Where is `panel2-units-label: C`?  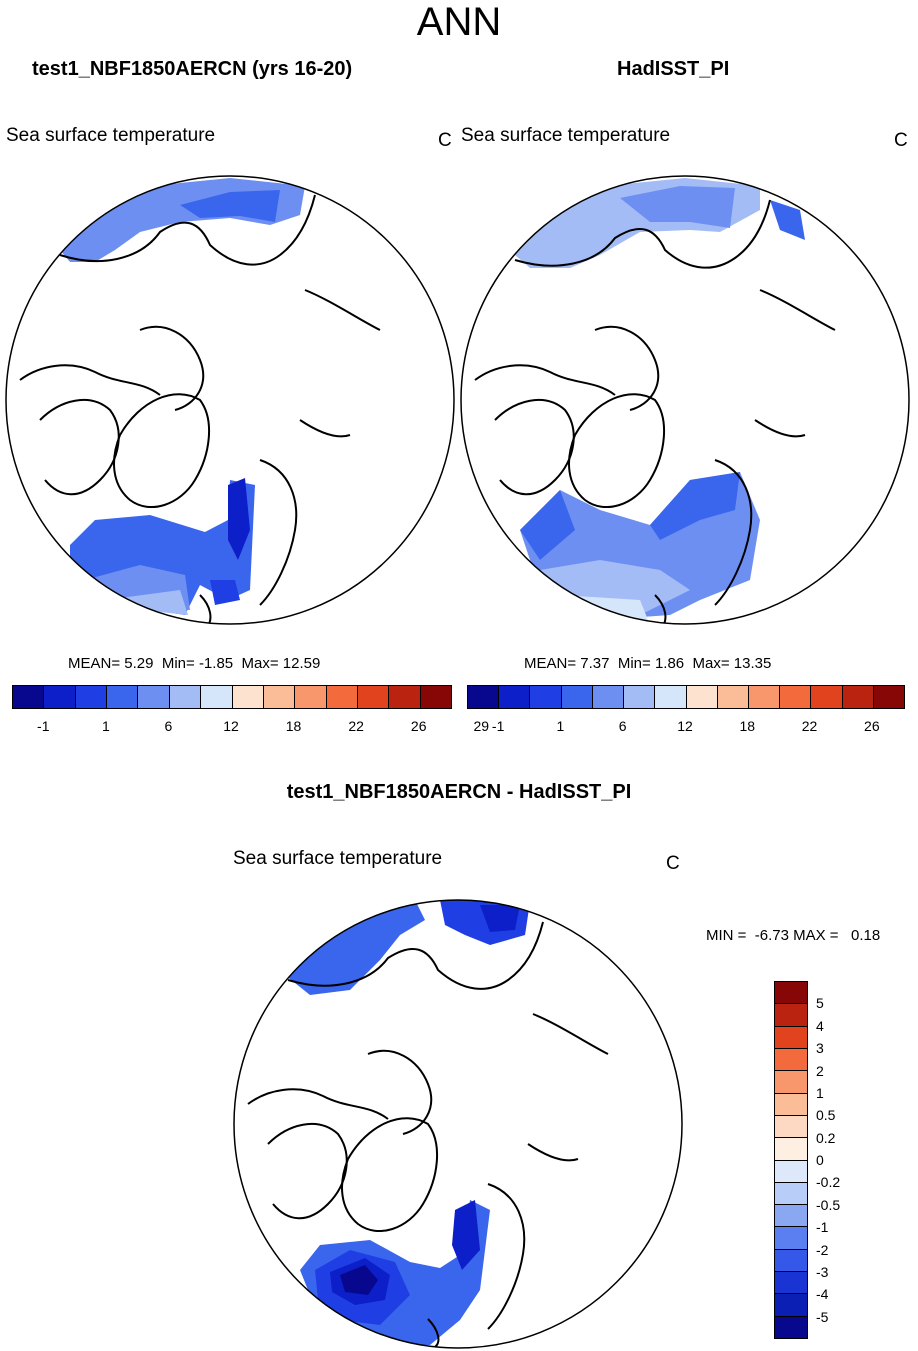 panel2-units-label: C is located at coordinates (901, 140).